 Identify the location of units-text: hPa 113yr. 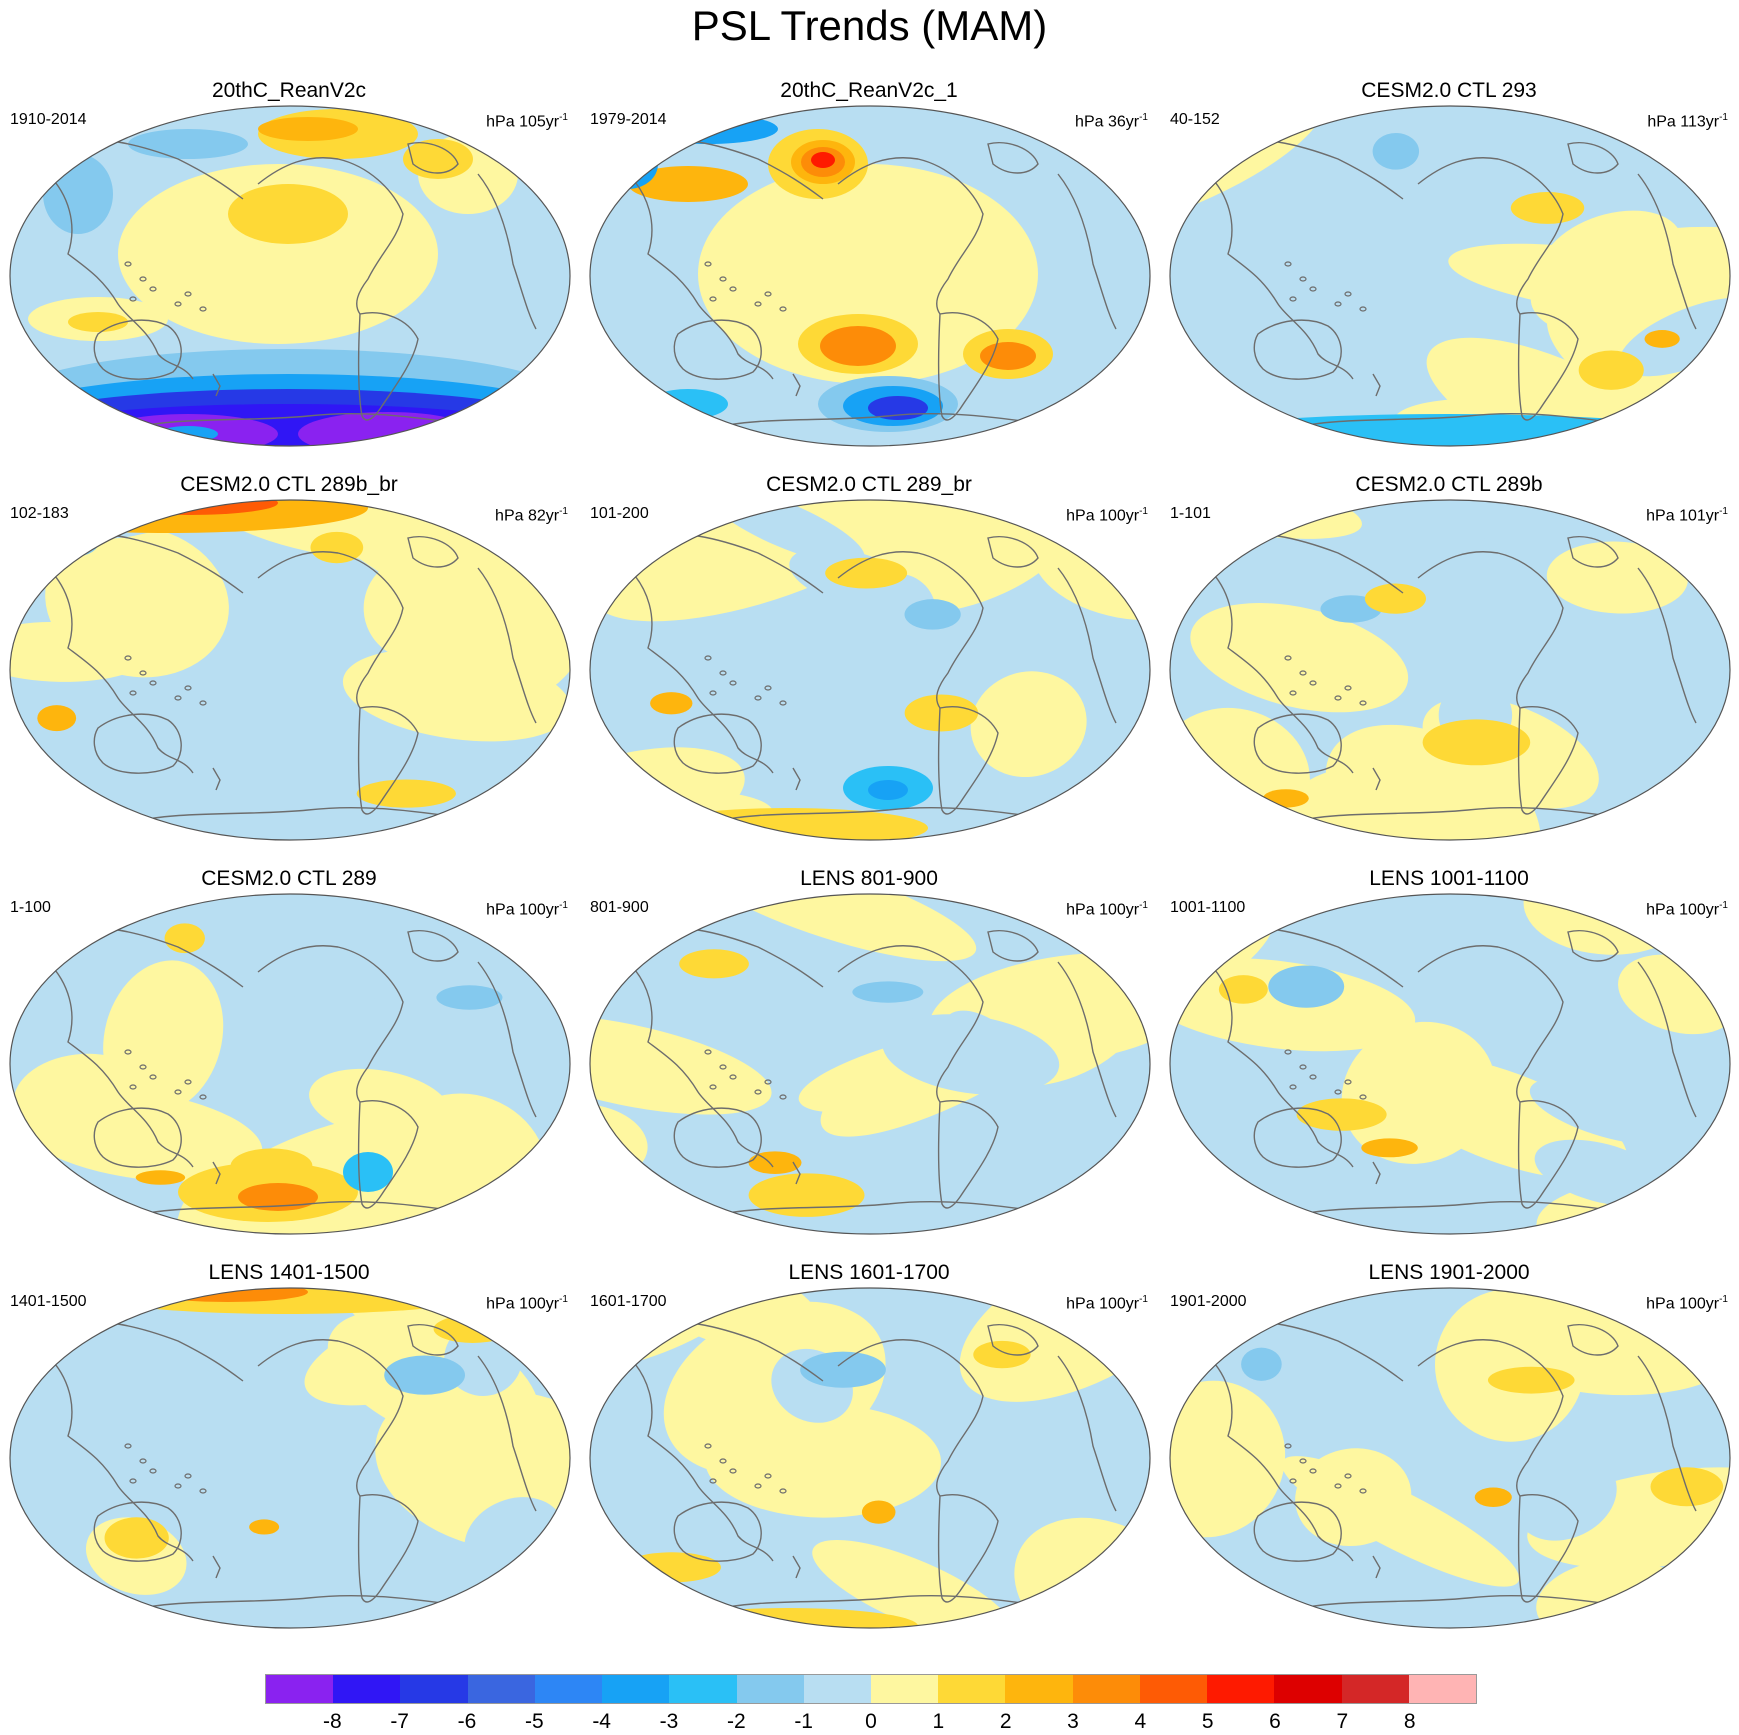
(1683, 122).